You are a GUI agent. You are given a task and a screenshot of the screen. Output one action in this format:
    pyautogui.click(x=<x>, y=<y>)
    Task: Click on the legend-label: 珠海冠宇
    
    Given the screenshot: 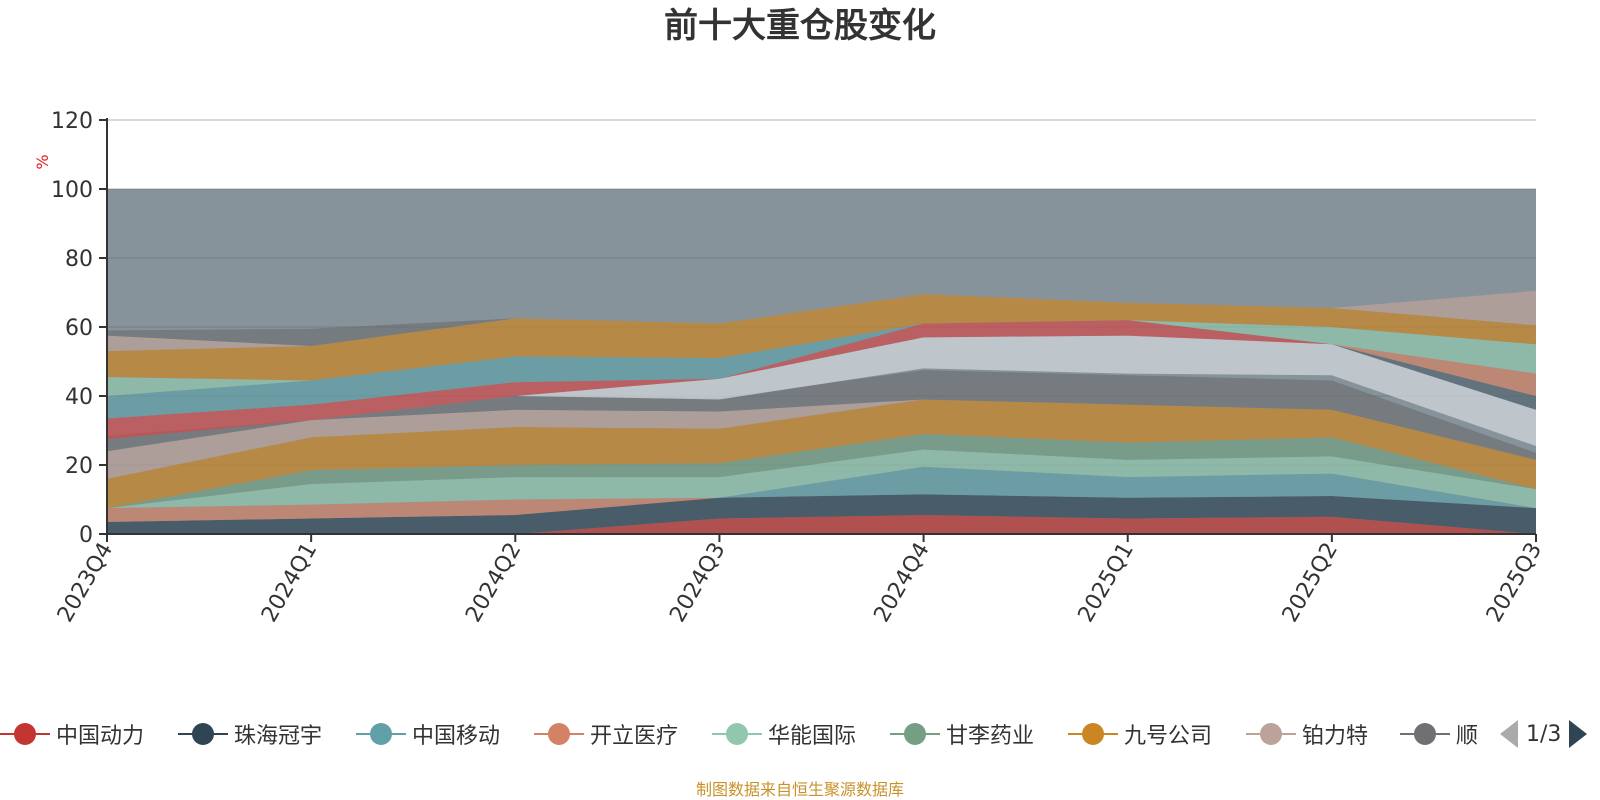 What is the action you would take?
    pyautogui.click(x=278, y=736)
    